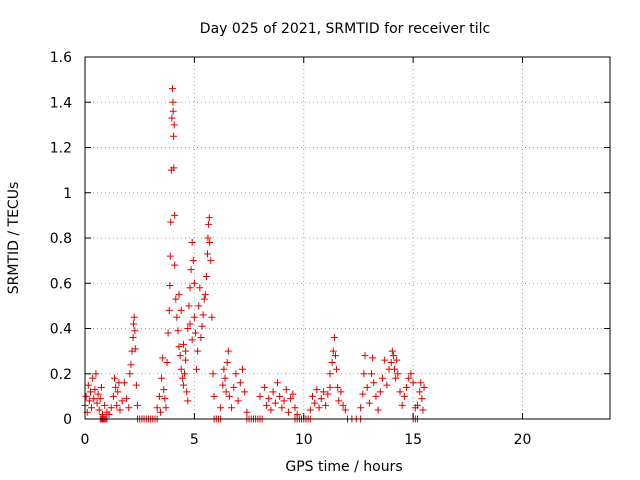  What do you see at coordinates (14, 238) in the screenshot?
I see `y-axis-label: SRMTID / TECUs` at bounding box center [14, 238].